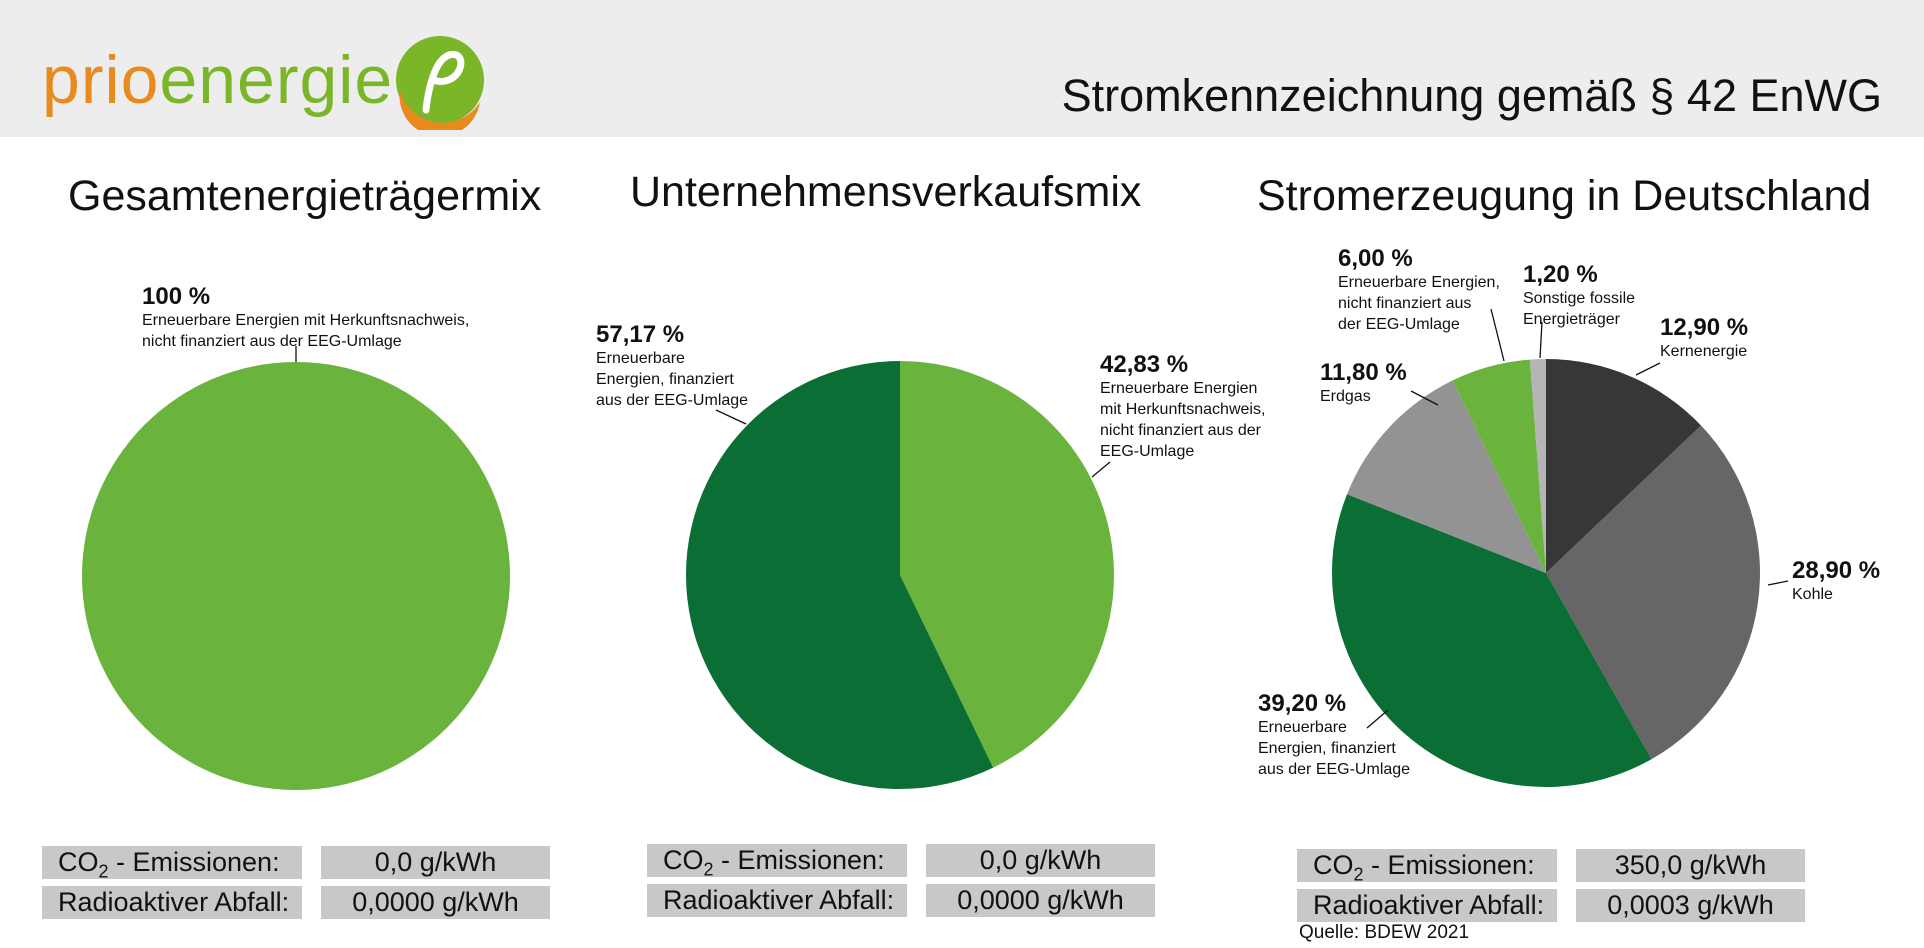 This screenshot has width=1924, height=948. Describe the element at coordinates (1375, 258) in the screenshot. I see `slice-pct: 6,00 %` at that location.